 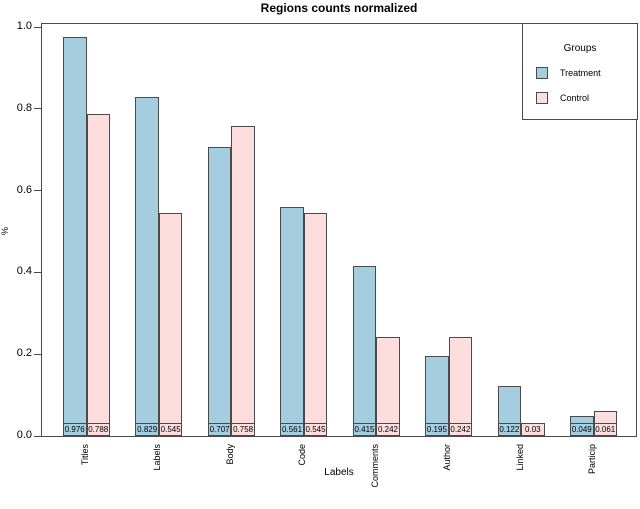 What do you see at coordinates (364, 429) in the screenshot?
I see `bar-value-label: 0.415` at bounding box center [364, 429].